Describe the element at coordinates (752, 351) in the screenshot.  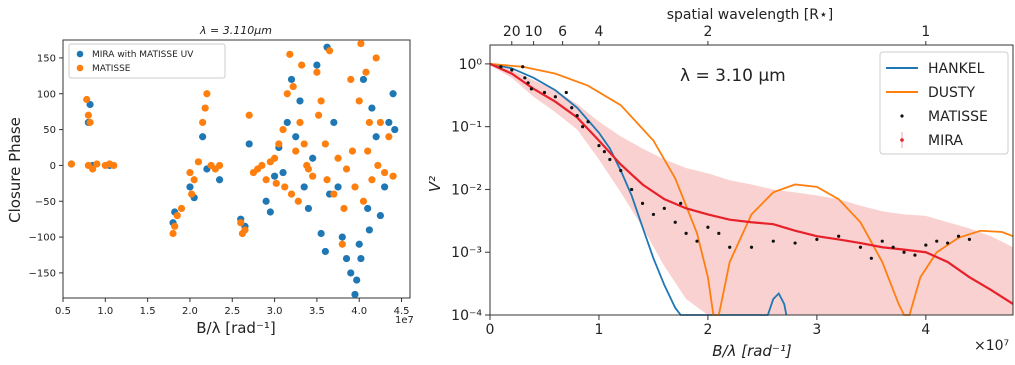
I see `right-x-axis-label: B/λ [rad⁻¹]` at that location.